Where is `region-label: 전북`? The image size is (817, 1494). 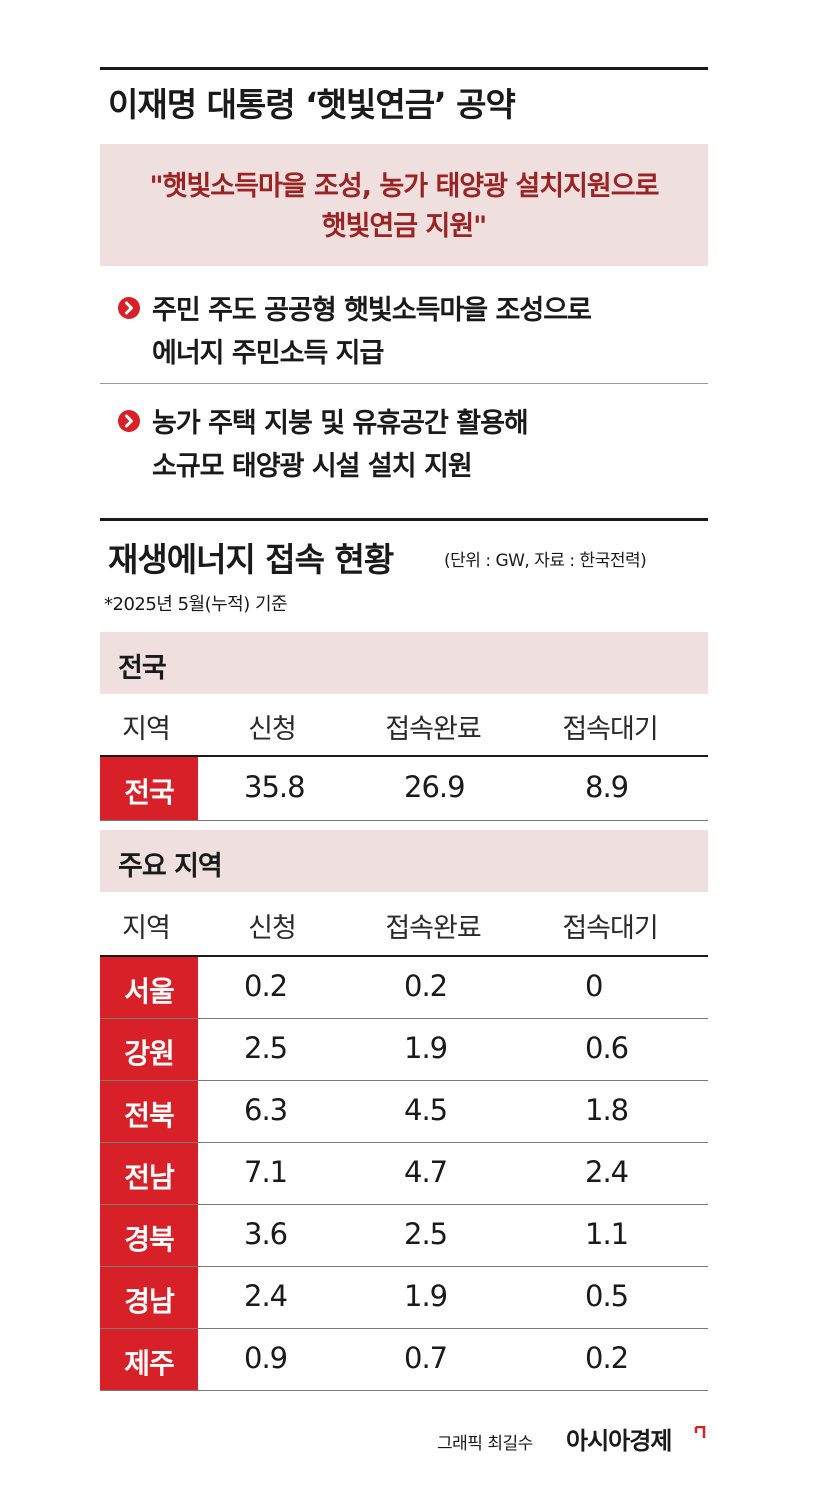
region-label: 전북 is located at coordinates (149, 1115).